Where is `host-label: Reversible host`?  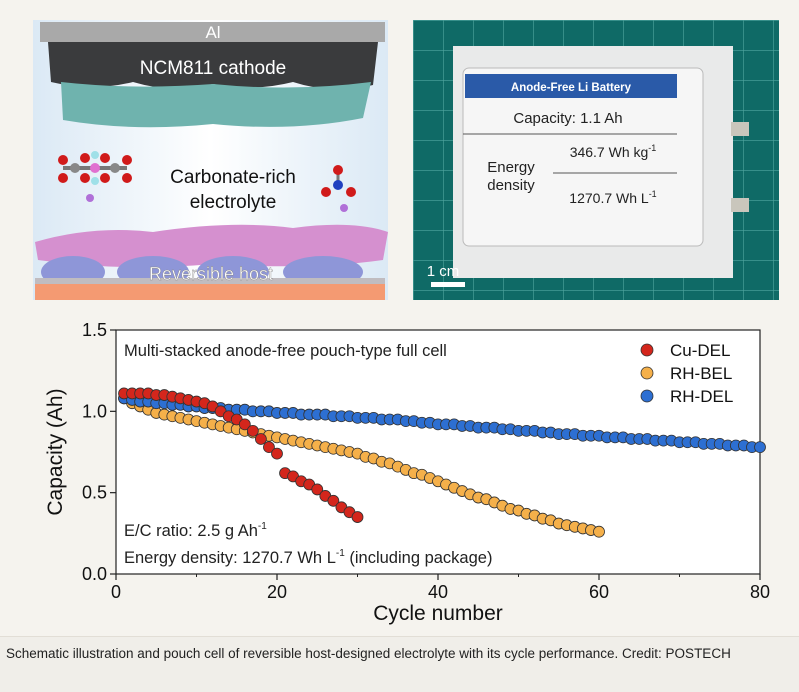
host-label: Reversible host is located at coordinates (211, 274).